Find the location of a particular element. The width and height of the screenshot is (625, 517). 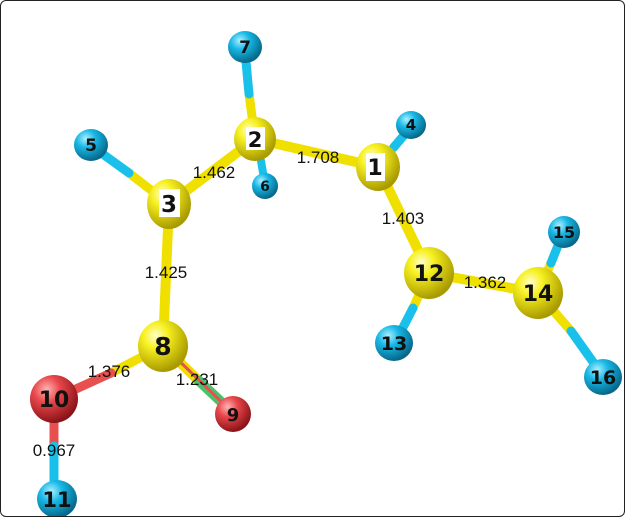

atom-label-11: 11 is located at coordinates (56, 500).